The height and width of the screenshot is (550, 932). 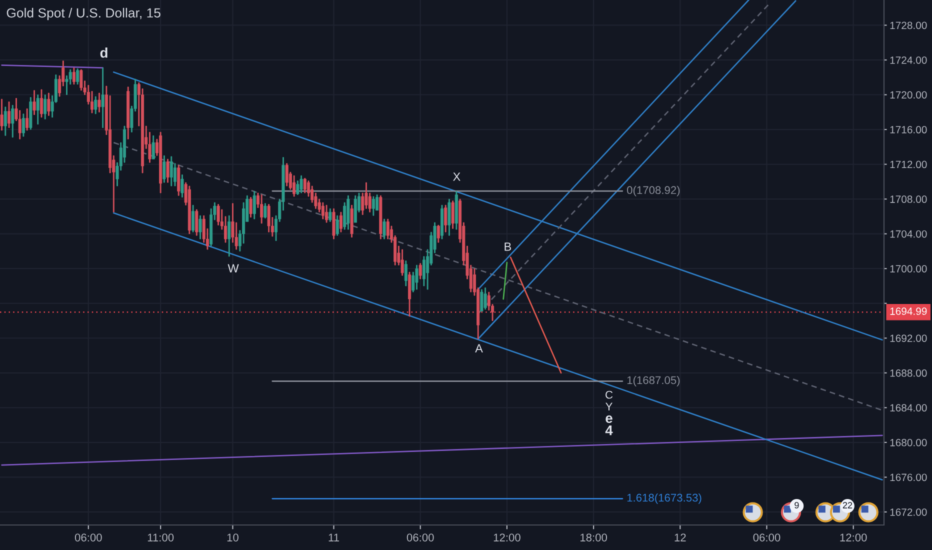 I want to click on y-tick-label: 1716.00, so click(x=908, y=130).